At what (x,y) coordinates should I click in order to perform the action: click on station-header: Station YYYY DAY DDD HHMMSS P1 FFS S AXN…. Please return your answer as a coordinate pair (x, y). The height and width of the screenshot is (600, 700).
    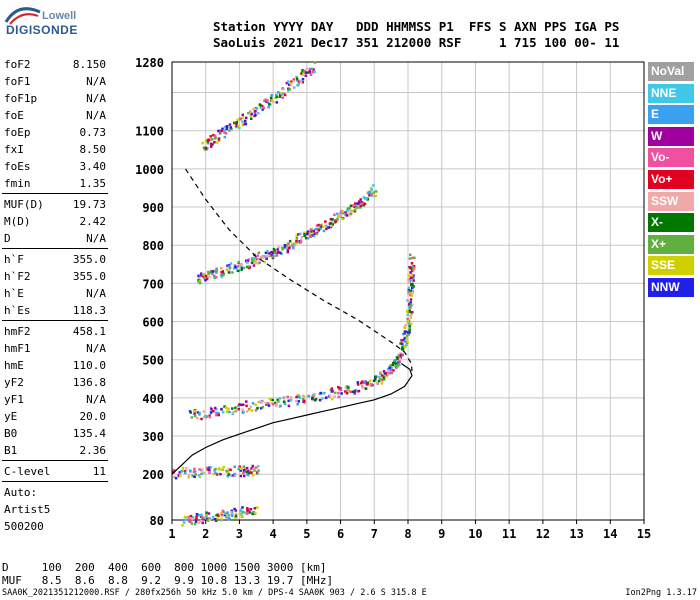
    Looking at the image, I should click on (416, 35).